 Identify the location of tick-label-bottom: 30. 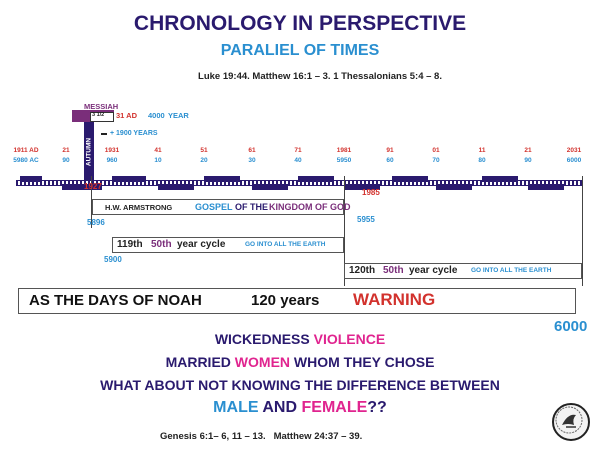
(252, 160).